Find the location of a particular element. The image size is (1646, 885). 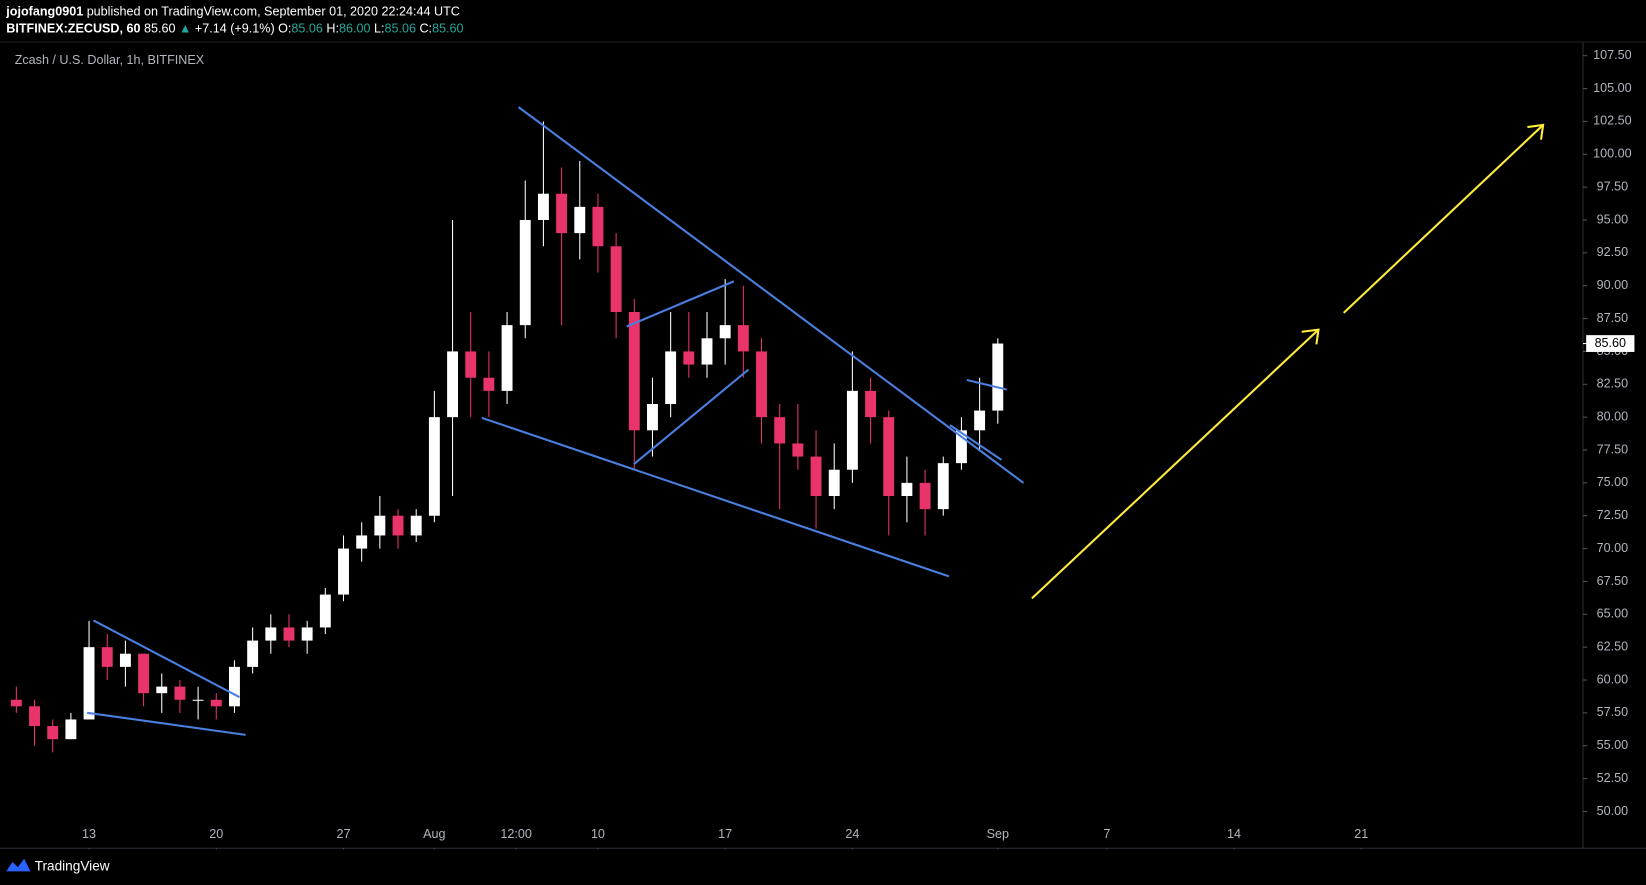

y-tick-label: 67.50 is located at coordinates (1612, 581).